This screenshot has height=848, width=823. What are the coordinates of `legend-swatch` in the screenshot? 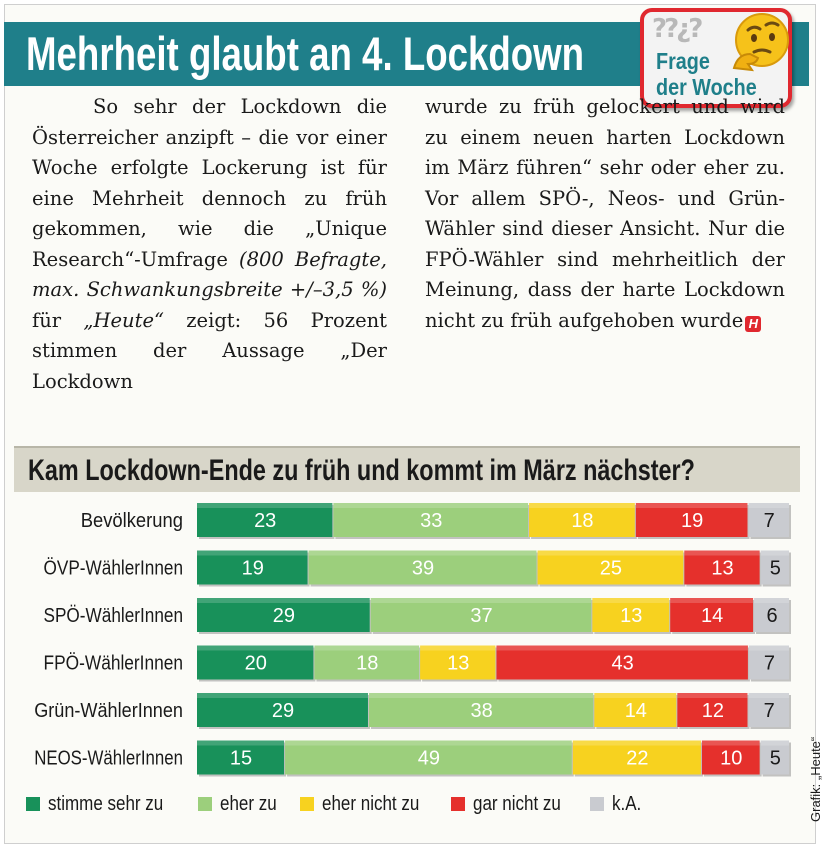 It's located at (307, 804).